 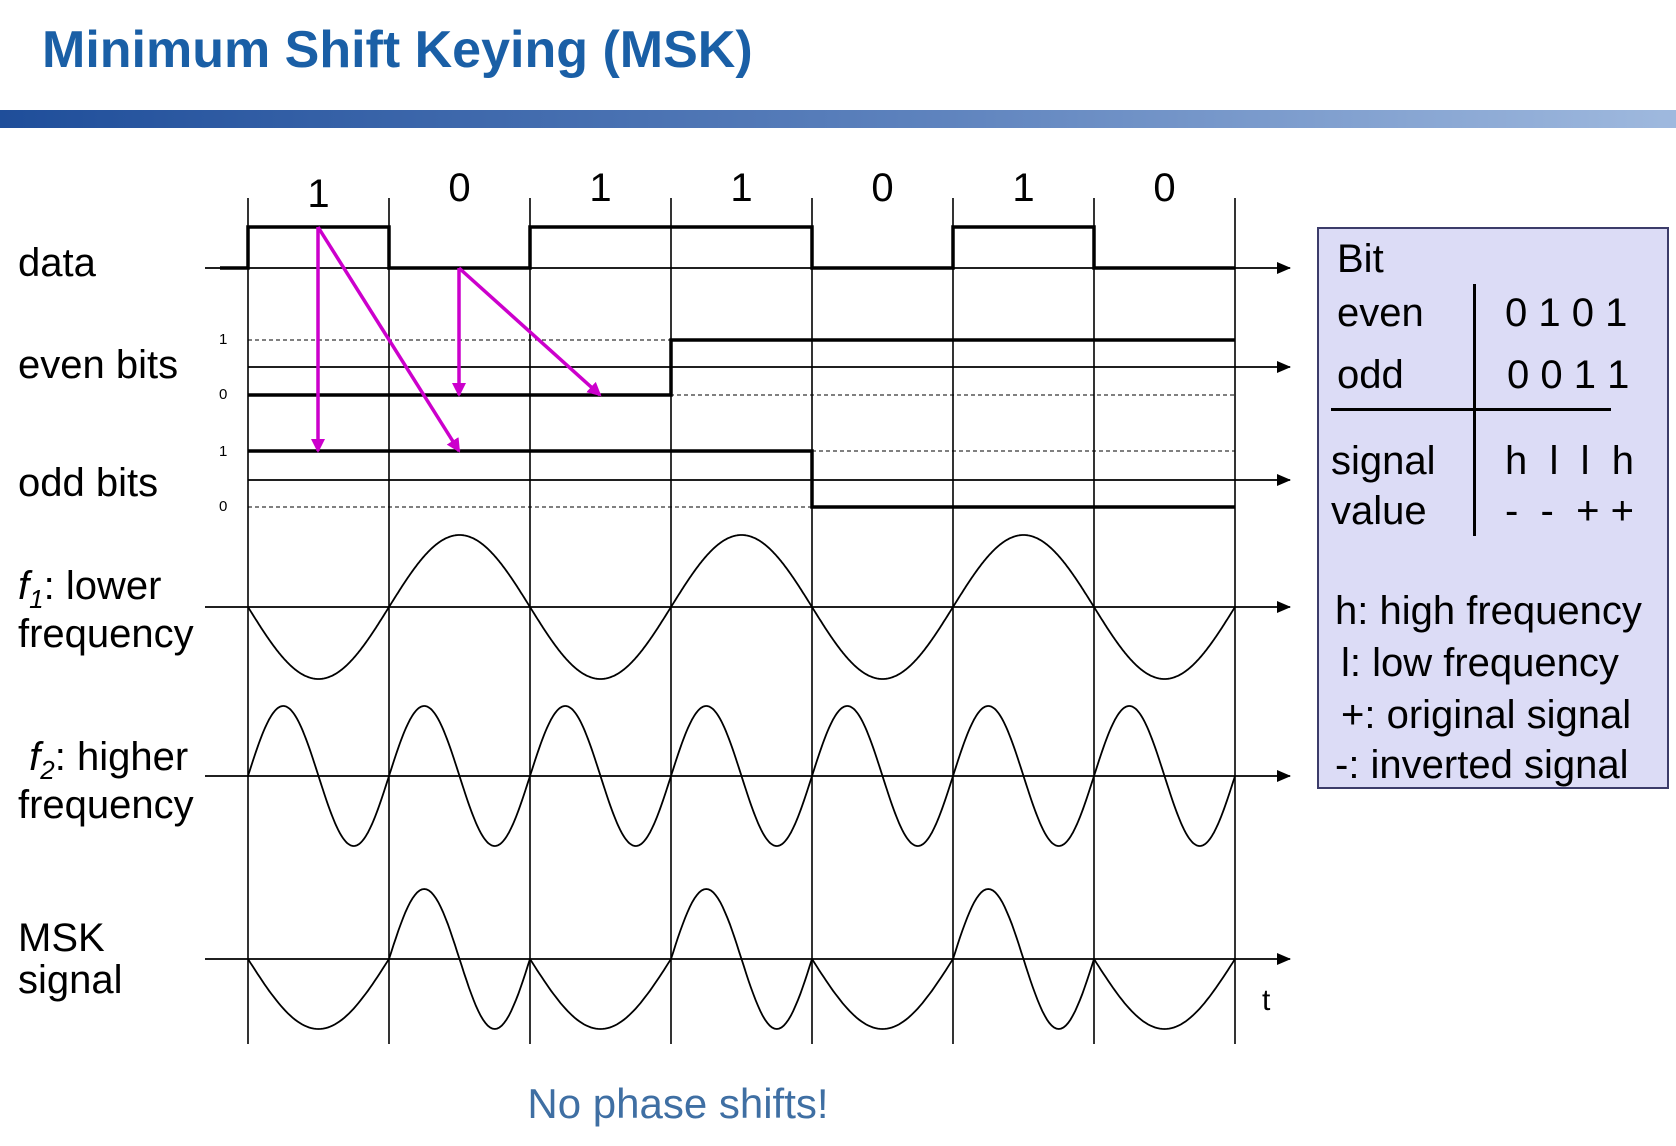 What do you see at coordinates (1486, 715) in the screenshot?
I see `legend-note-plus: +: original signal` at bounding box center [1486, 715].